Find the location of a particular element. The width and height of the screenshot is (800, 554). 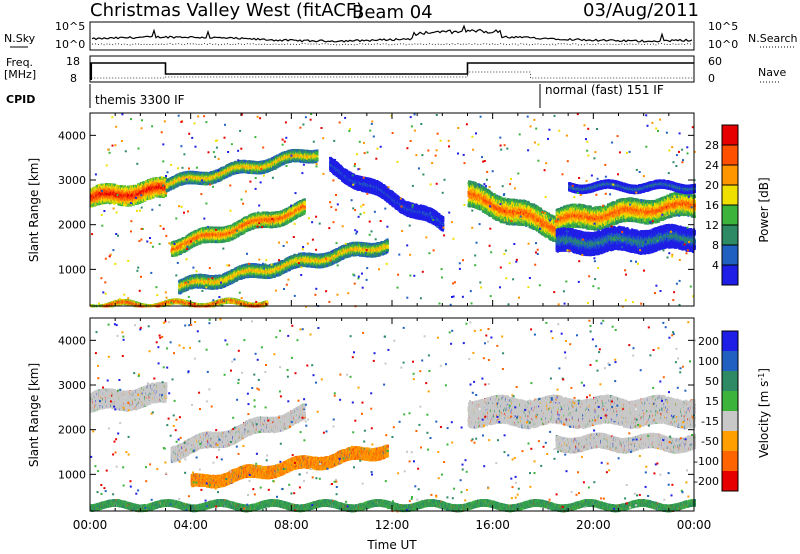

freq-label-line2: [MHz] is located at coordinates (20, 74).